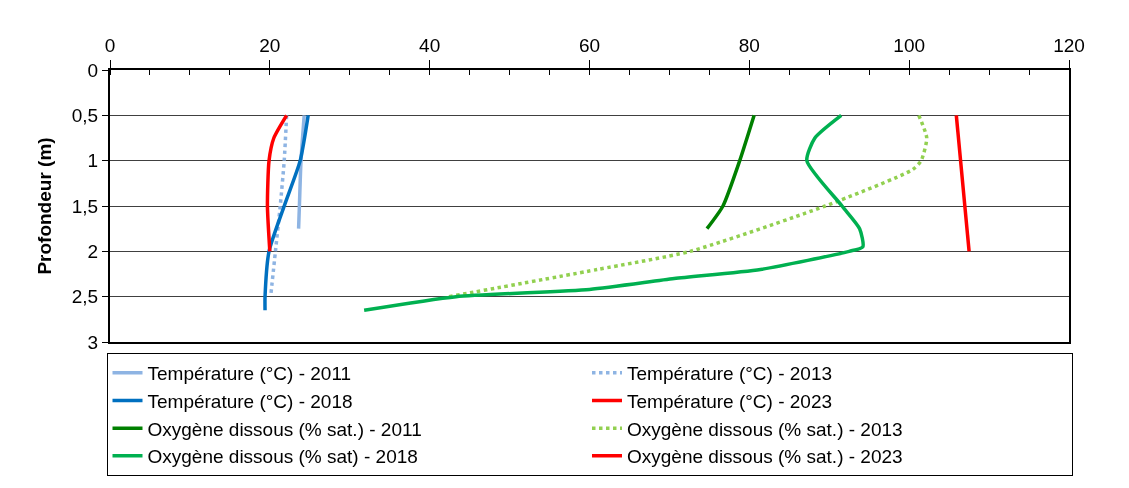 This screenshot has width=1129, height=488. What do you see at coordinates (589, 46) in the screenshot?
I see `x-tick-label: 60` at bounding box center [589, 46].